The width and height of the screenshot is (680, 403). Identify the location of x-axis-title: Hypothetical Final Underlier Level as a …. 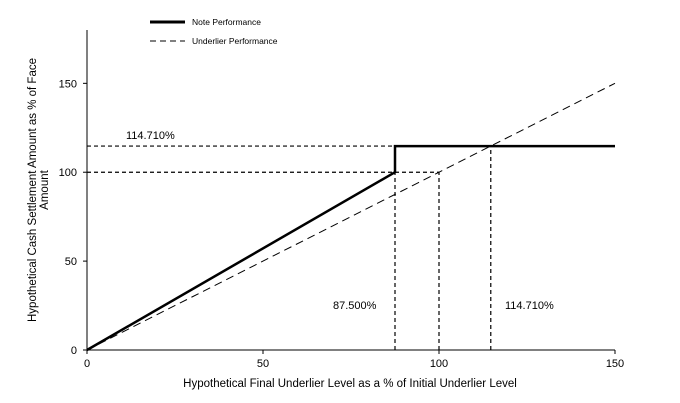
(350, 384).